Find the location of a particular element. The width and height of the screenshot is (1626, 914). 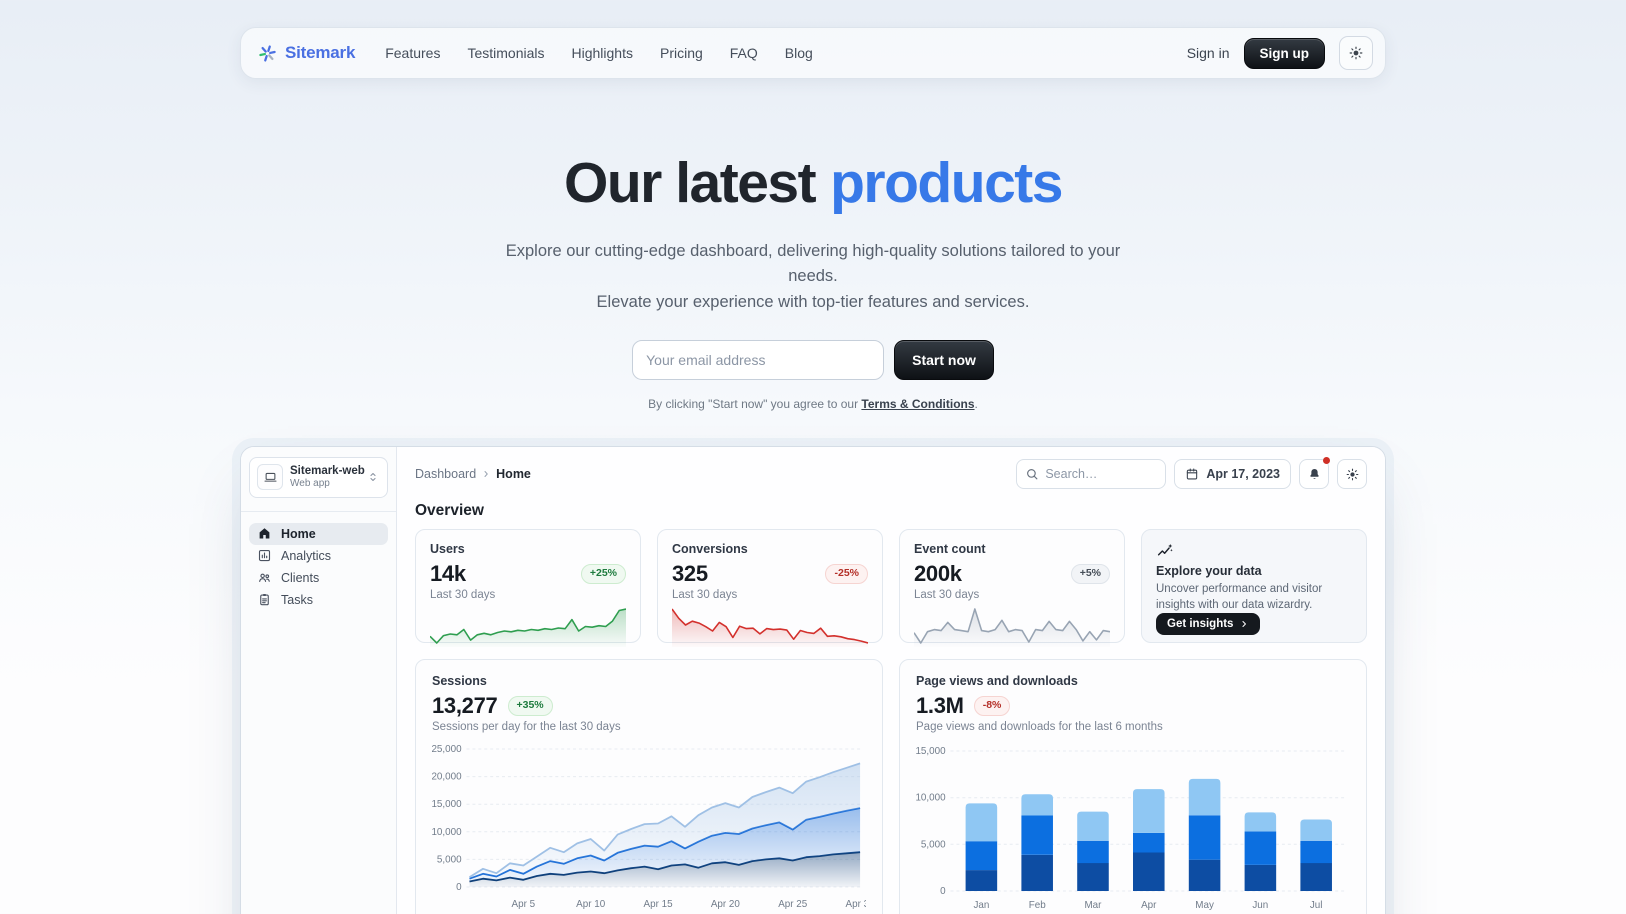

theme-toggle-button is located at coordinates (1356, 53).